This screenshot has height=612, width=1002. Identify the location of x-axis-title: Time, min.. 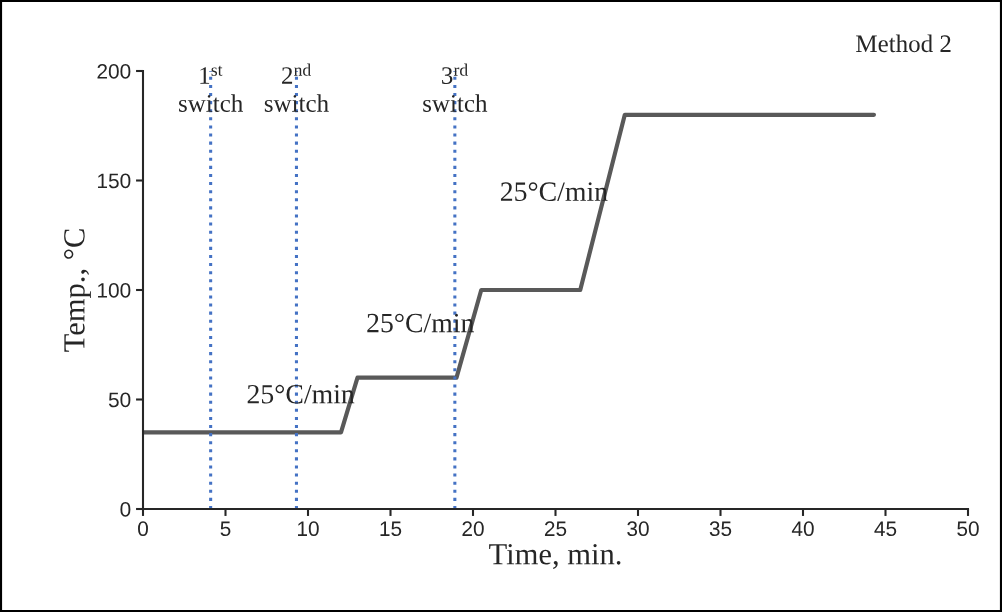
(555, 556).